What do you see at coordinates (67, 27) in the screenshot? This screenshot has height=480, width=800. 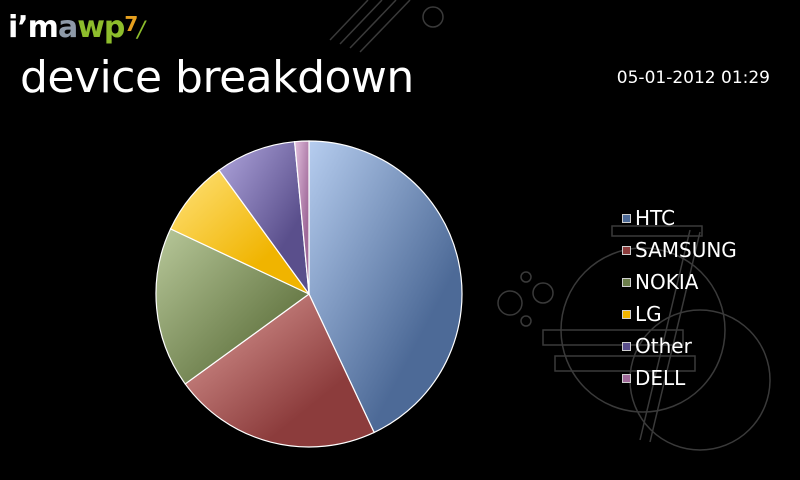 I see `logo-text-a: a` at bounding box center [67, 27].